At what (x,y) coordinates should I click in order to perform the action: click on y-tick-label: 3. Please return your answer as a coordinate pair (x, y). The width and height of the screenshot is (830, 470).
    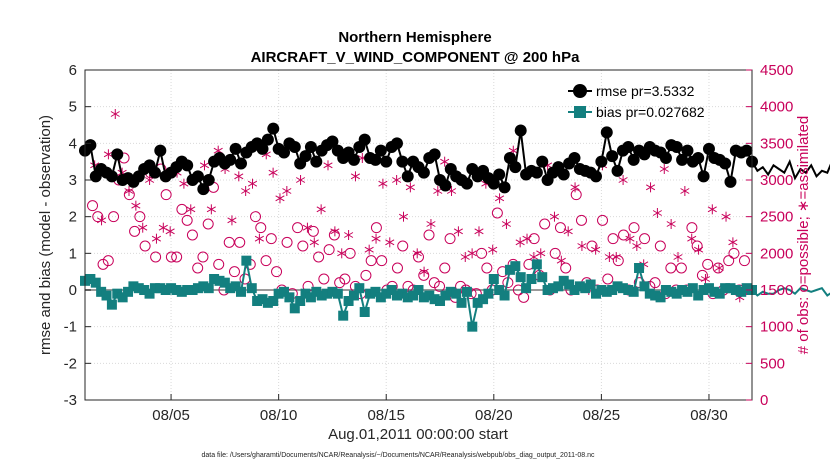
    Looking at the image, I should click on (73, 180).